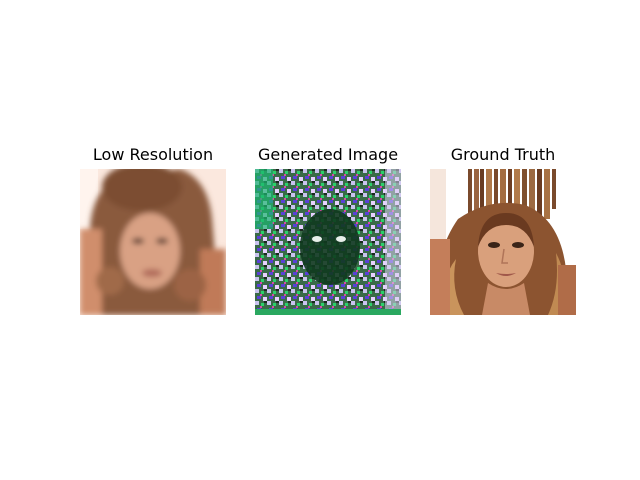 This screenshot has width=640, height=480. Describe the element at coordinates (328, 154) in the screenshot. I see `panel-title-generated-image: Generated Image` at that location.